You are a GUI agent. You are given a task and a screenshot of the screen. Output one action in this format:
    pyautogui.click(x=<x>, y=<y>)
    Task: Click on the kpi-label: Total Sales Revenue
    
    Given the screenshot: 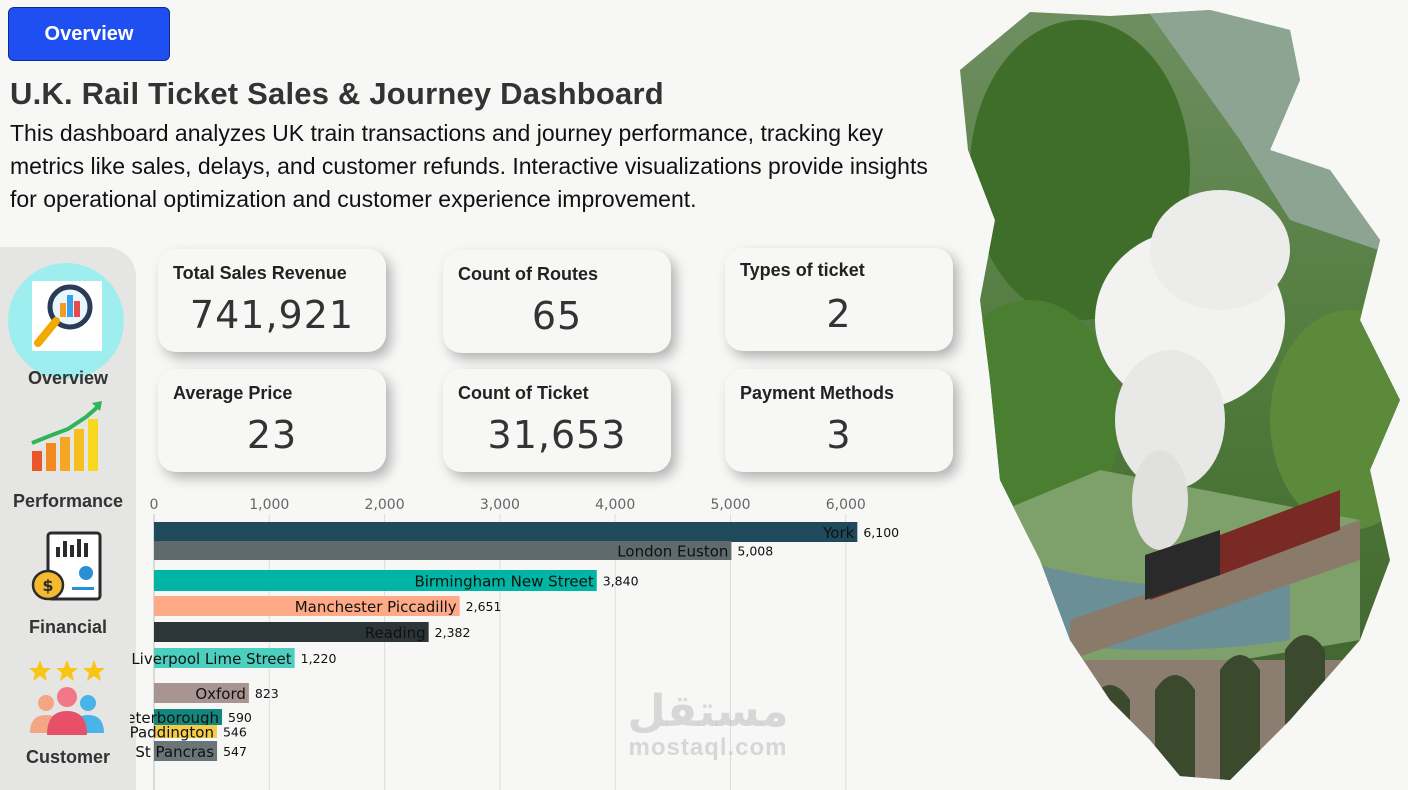 What is the action you would take?
    pyautogui.click(x=260, y=273)
    